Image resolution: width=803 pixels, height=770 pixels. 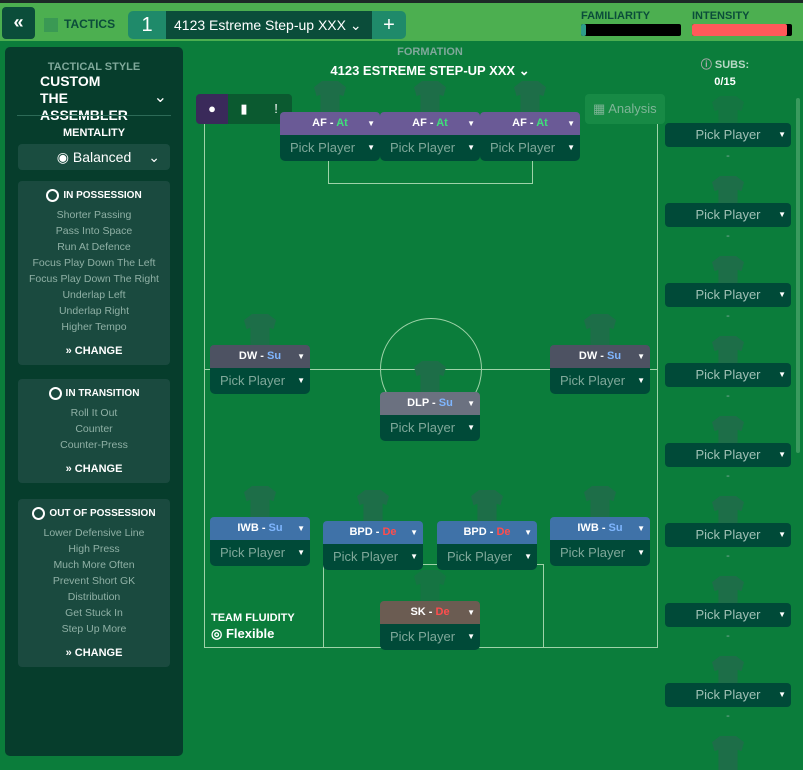 What do you see at coordinates (615, 528) in the screenshot?
I see `role-duty: Su` at bounding box center [615, 528].